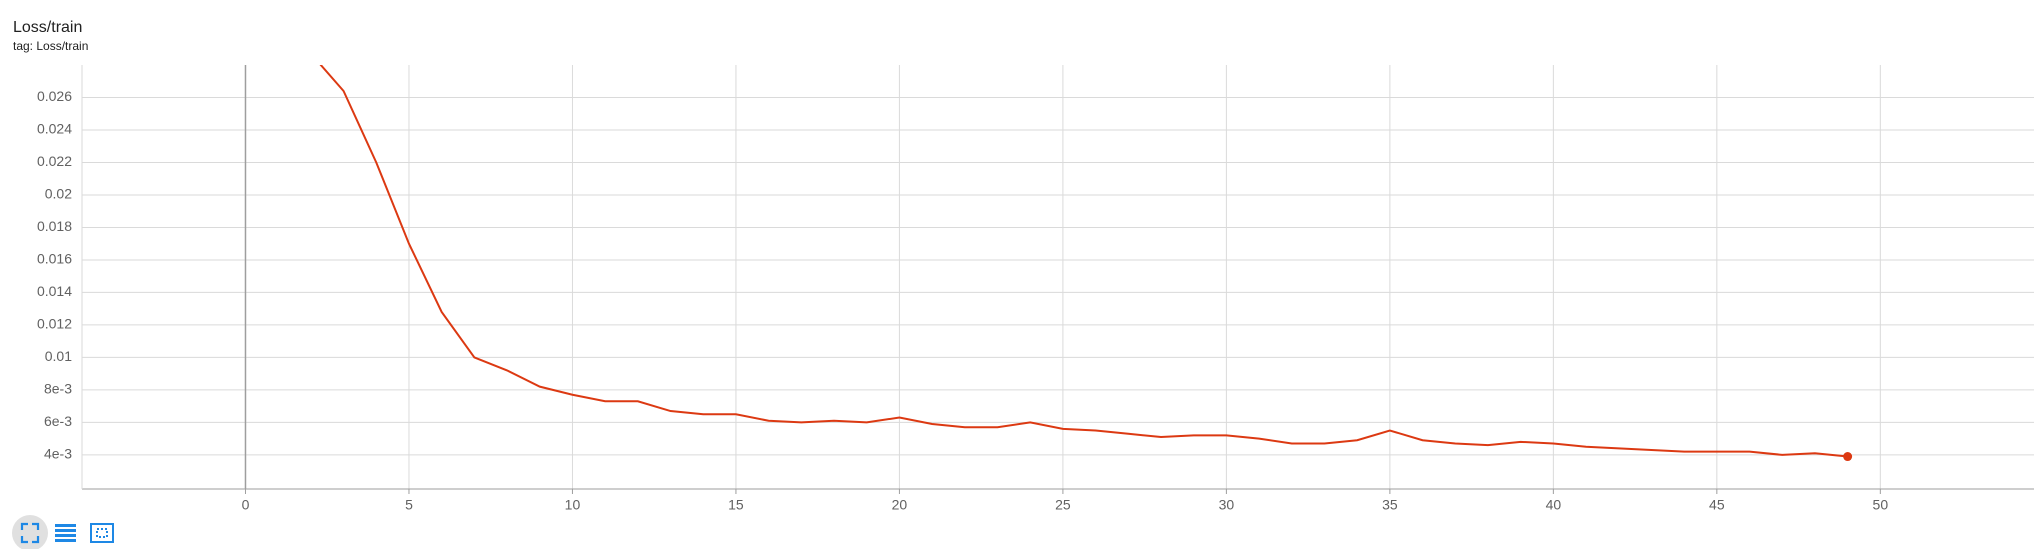  I want to click on y-tick-label: 0.024, so click(54, 129).